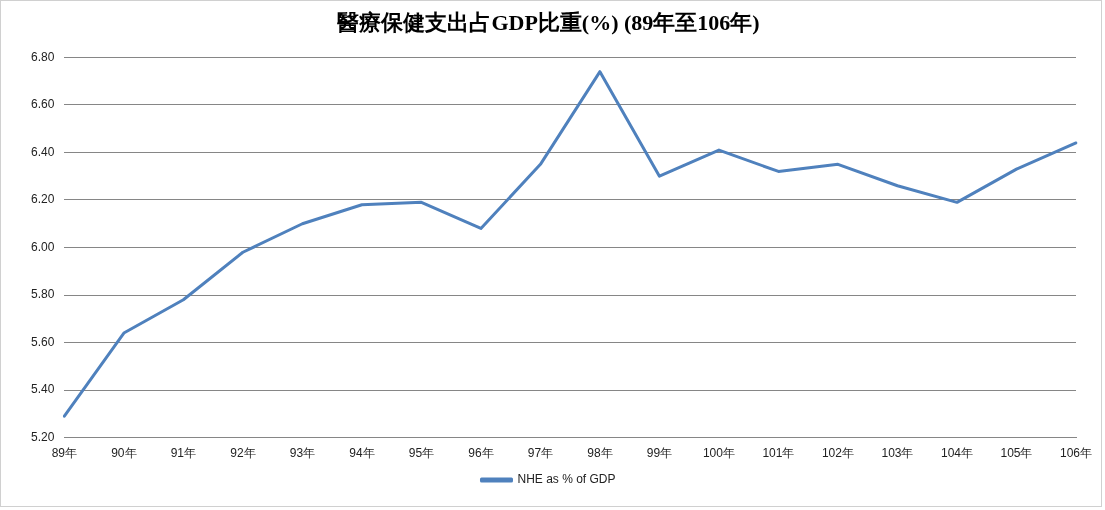 This screenshot has width=1105, height=510. I want to click on x-tick-label: 93年, so click(302, 453).